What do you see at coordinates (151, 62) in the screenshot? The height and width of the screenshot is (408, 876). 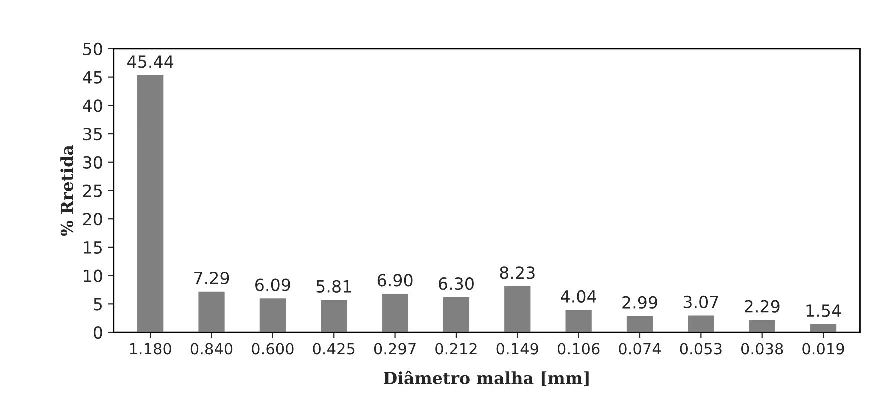 I see `data-label: 45.44` at bounding box center [151, 62].